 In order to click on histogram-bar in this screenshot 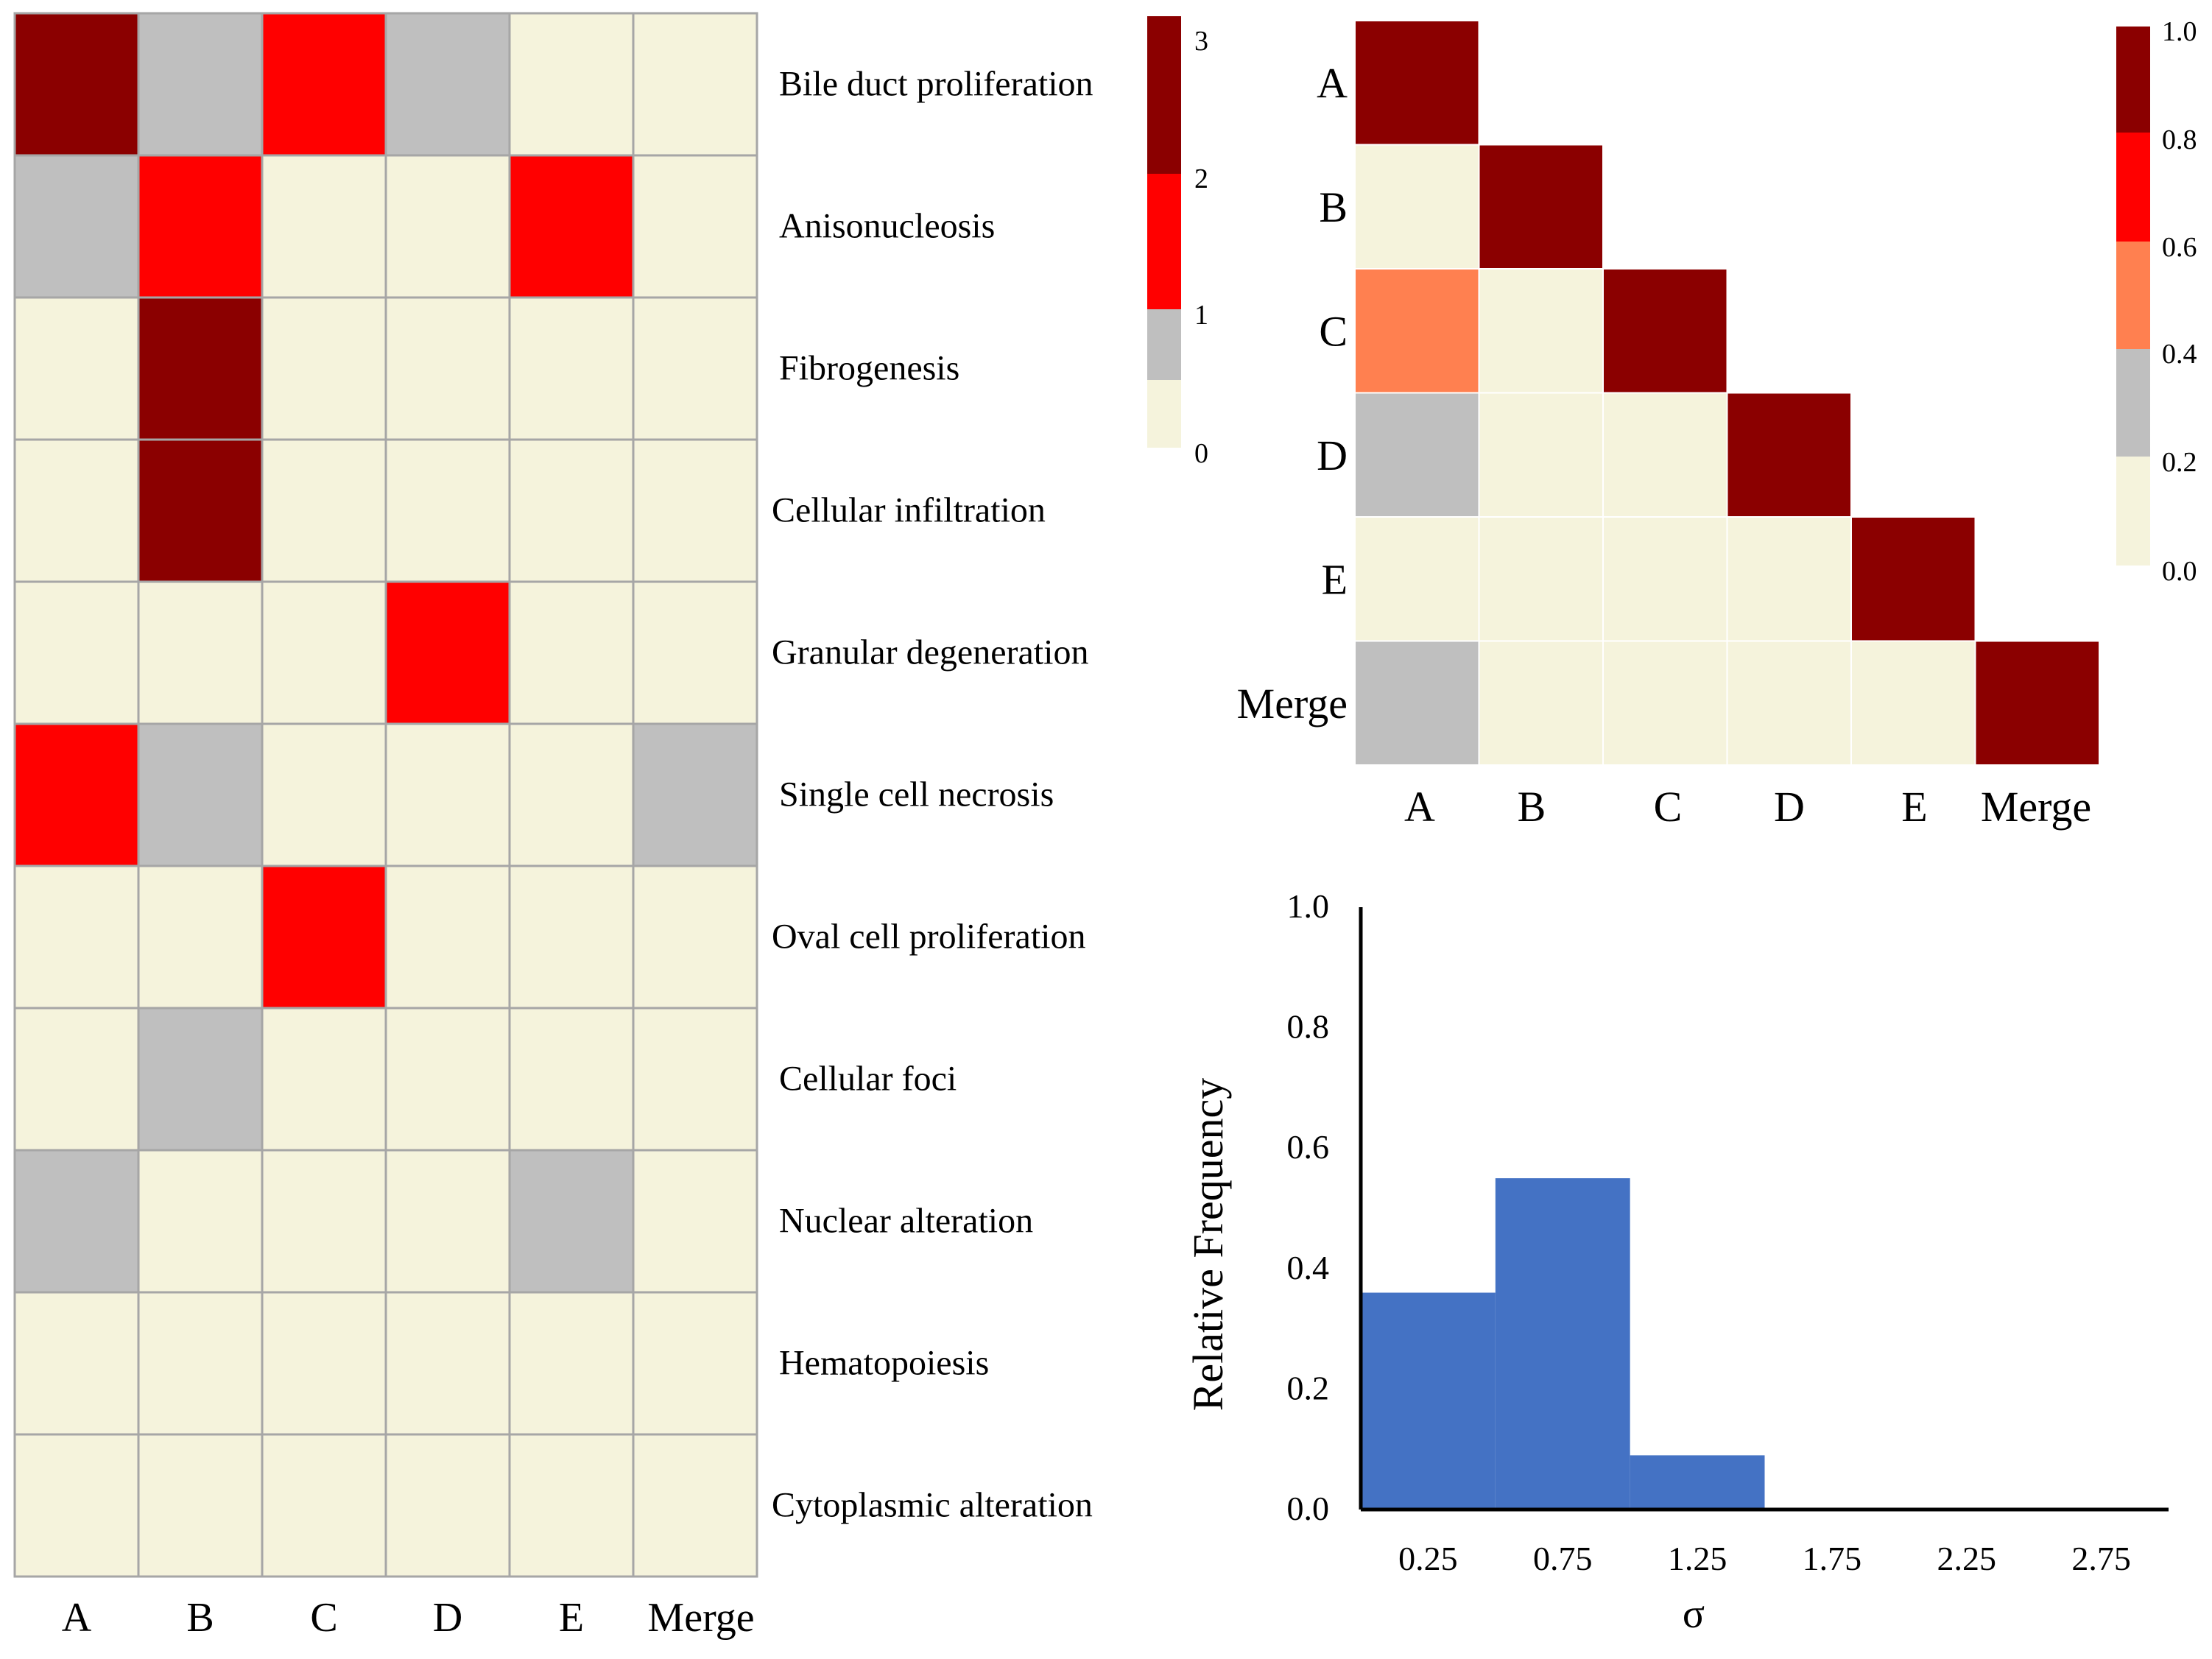, I will do `click(1429, 1401)`.